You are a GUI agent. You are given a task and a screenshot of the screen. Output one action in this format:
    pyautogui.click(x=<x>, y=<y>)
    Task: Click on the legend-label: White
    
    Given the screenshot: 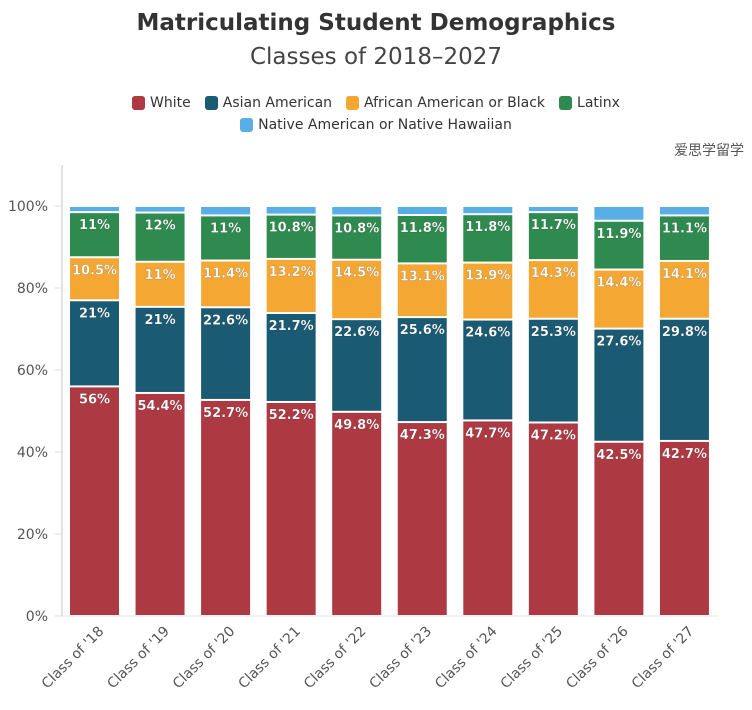 What is the action you would take?
    pyautogui.click(x=170, y=103)
    